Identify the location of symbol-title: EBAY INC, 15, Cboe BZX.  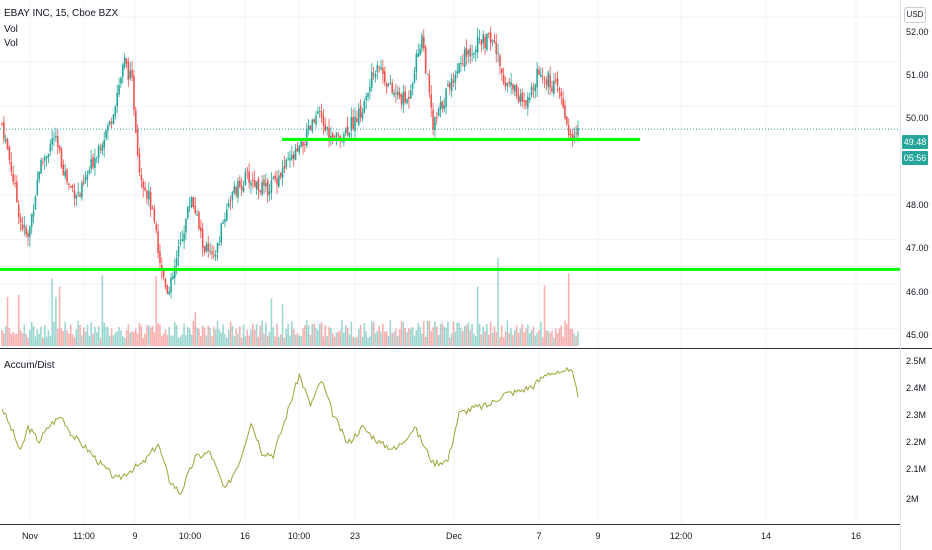
(61, 13).